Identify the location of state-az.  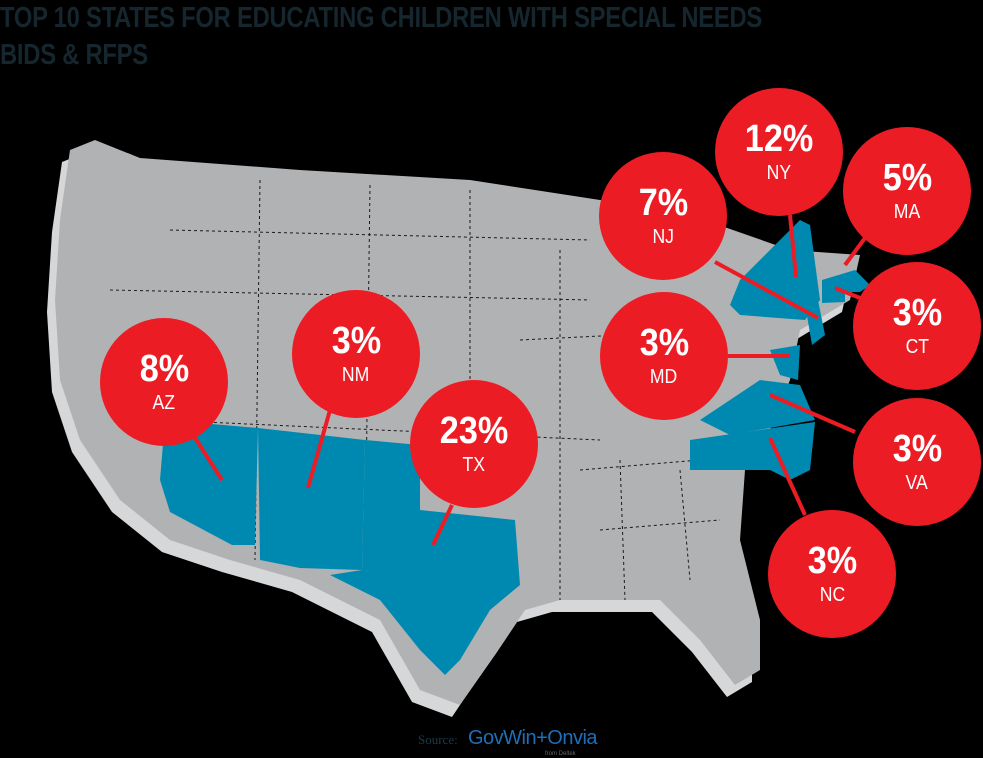
(209, 482).